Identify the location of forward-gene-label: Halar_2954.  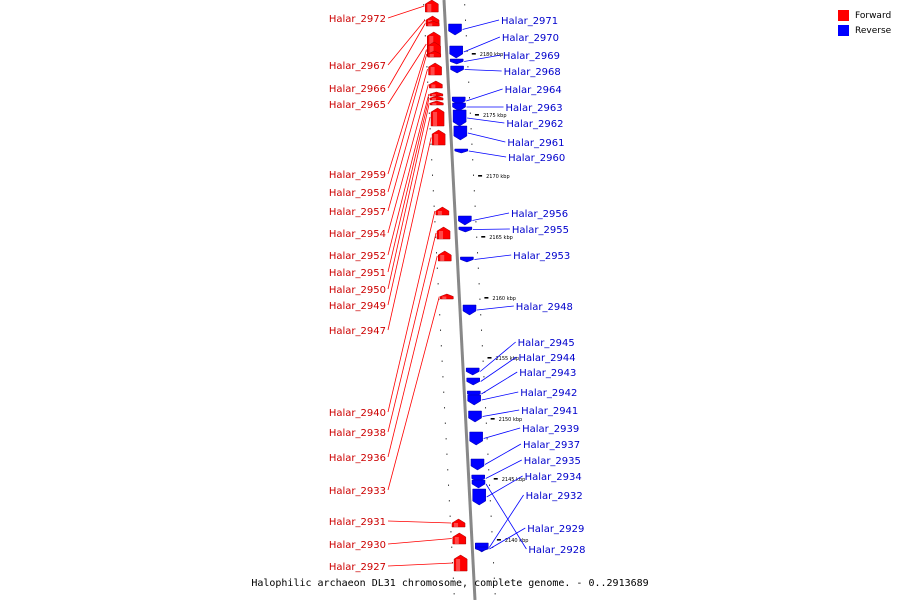
(357, 234).